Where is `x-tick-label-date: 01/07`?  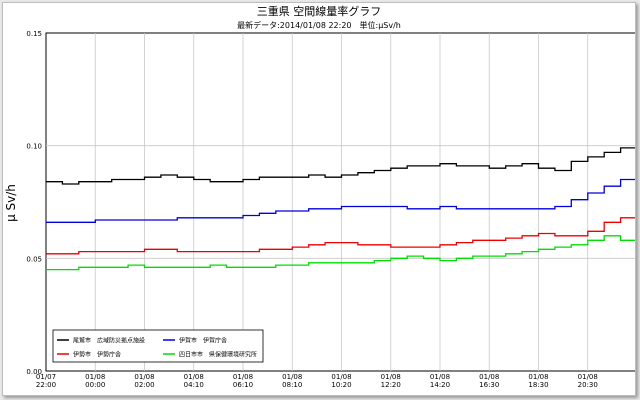 x-tick-label-date: 01/07 is located at coordinates (46, 377).